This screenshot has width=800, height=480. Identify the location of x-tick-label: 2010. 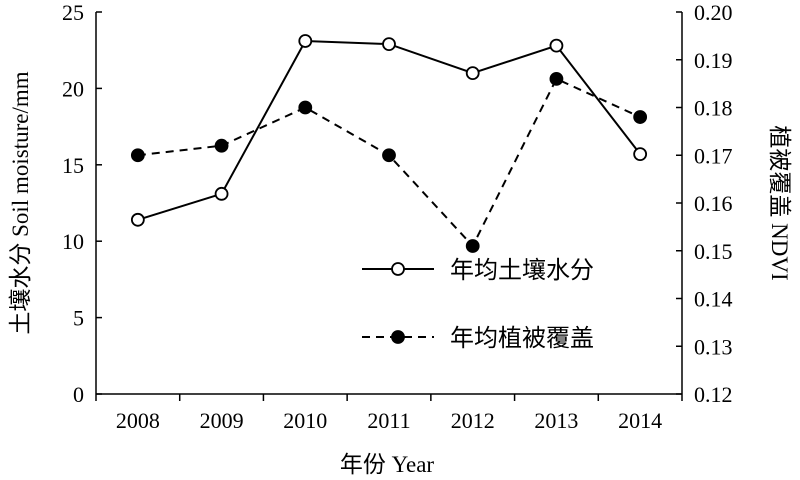
(305, 420).